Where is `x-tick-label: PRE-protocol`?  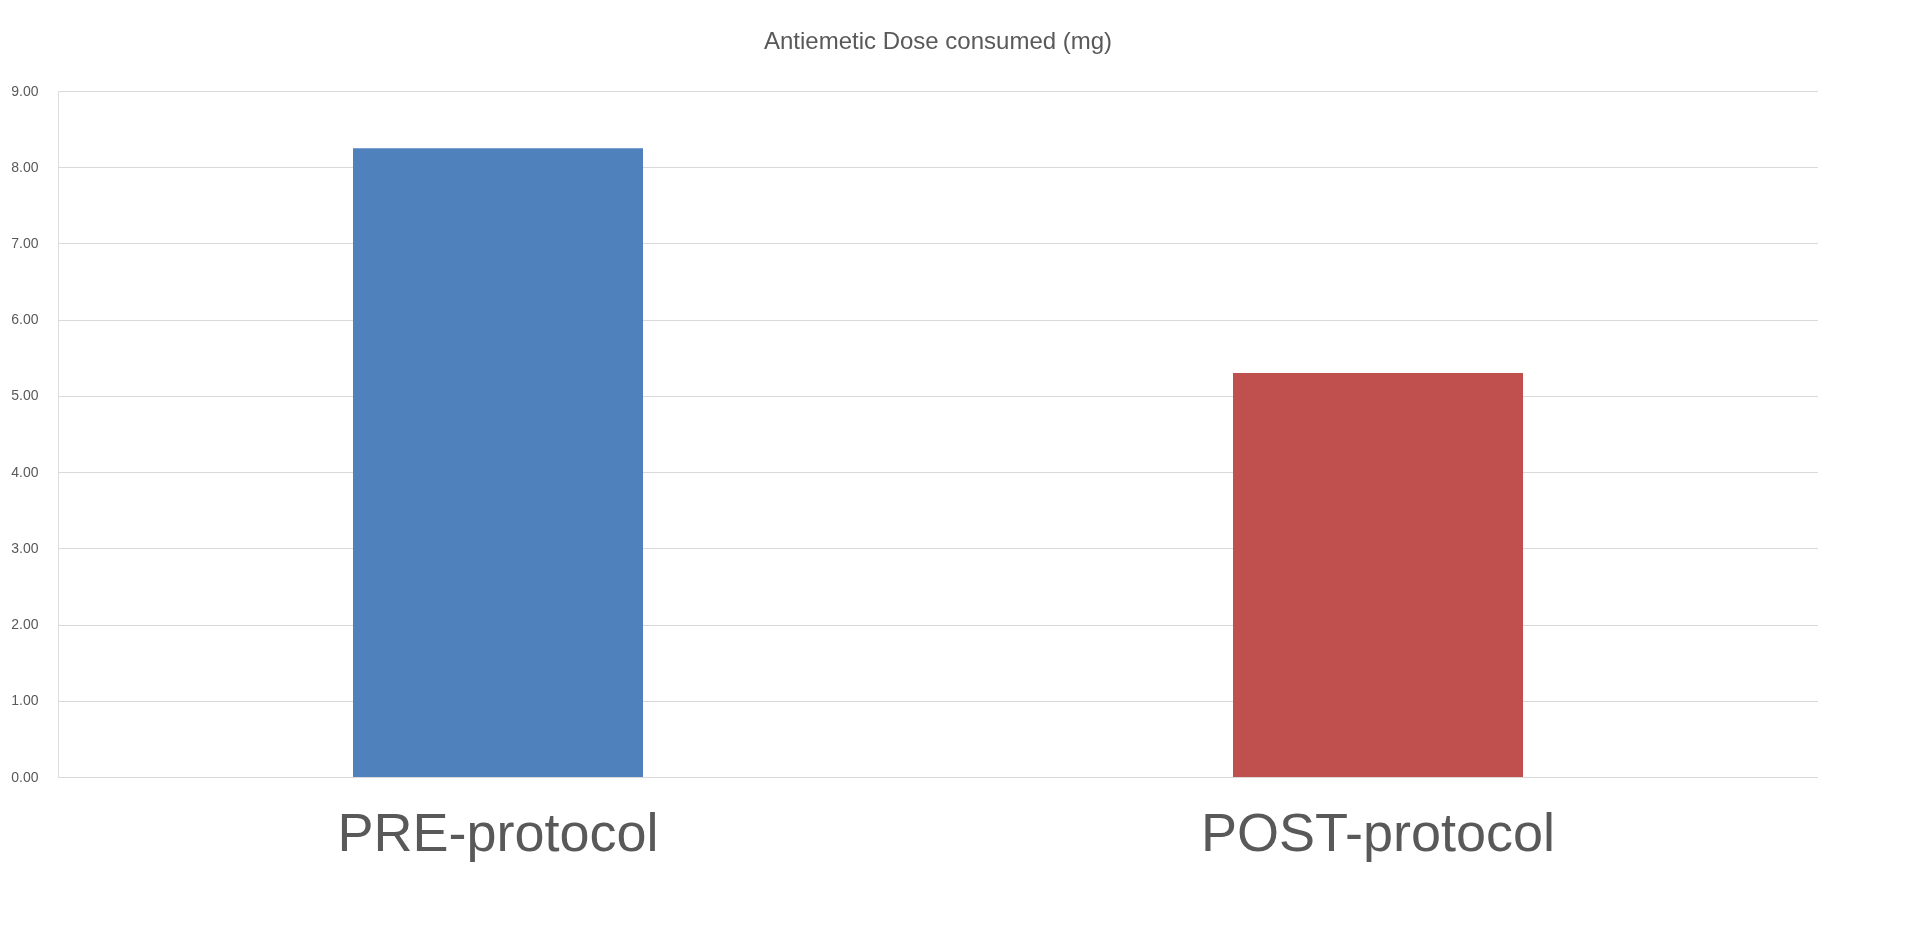 x-tick-label: PRE-protocol is located at coordinates (498, 831).